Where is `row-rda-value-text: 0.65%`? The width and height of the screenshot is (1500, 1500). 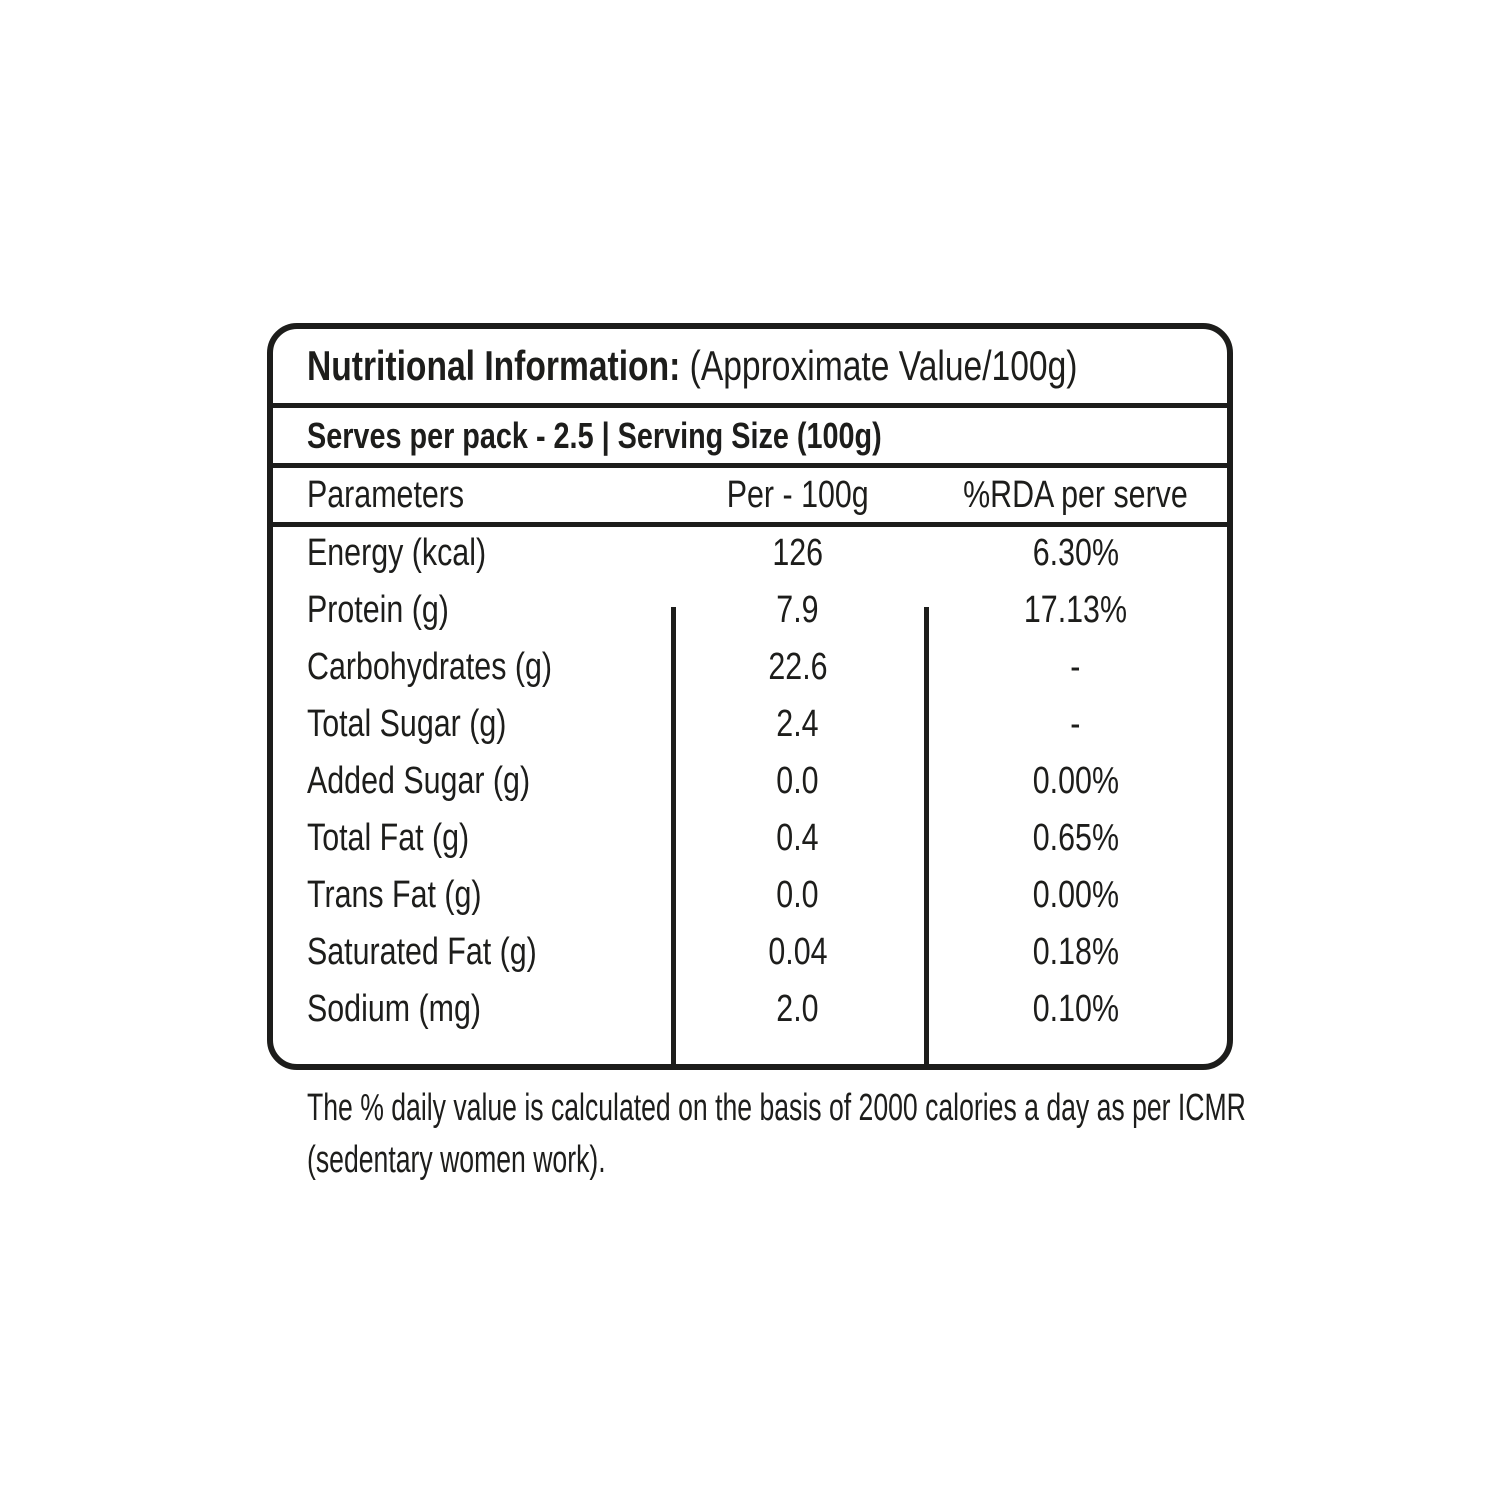 row-rda-value-text: 0.65% is located at coordinates (1075, 838).